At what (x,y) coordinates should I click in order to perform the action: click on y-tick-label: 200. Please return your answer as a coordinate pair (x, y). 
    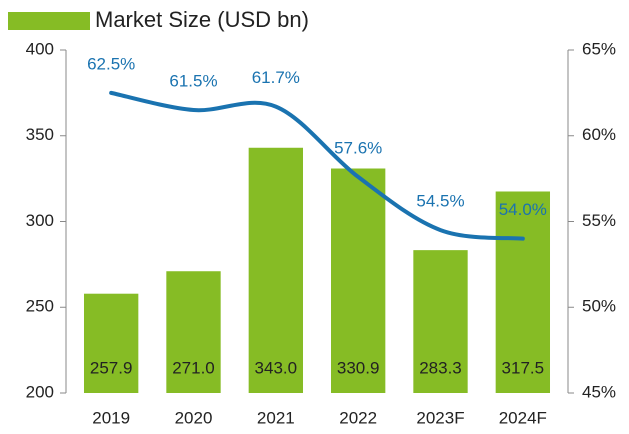
    Looking at the image, I should click on (40, 391).